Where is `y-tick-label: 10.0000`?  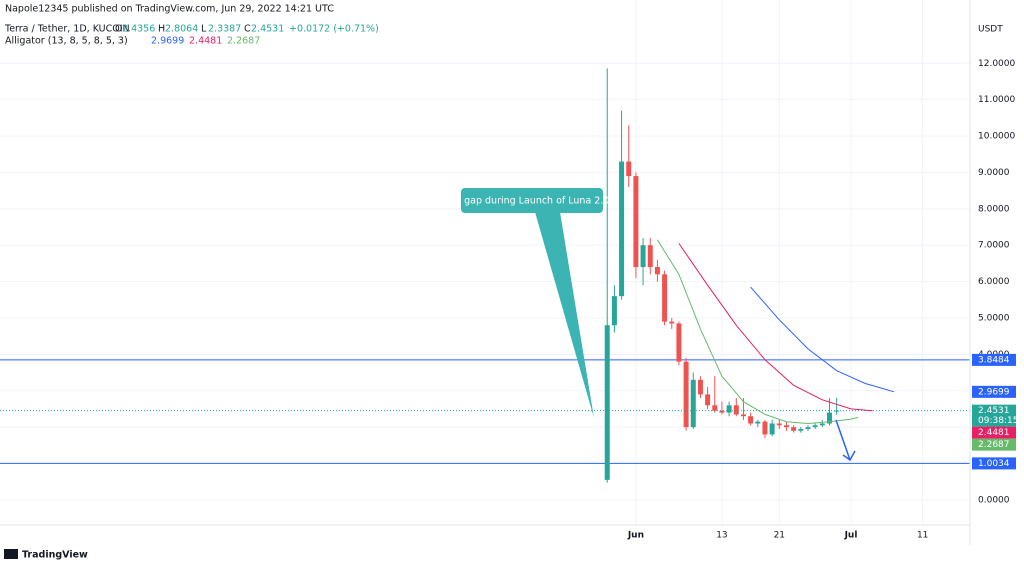 y-tick-label: 10.0000 is located at coordinates (996, 137).